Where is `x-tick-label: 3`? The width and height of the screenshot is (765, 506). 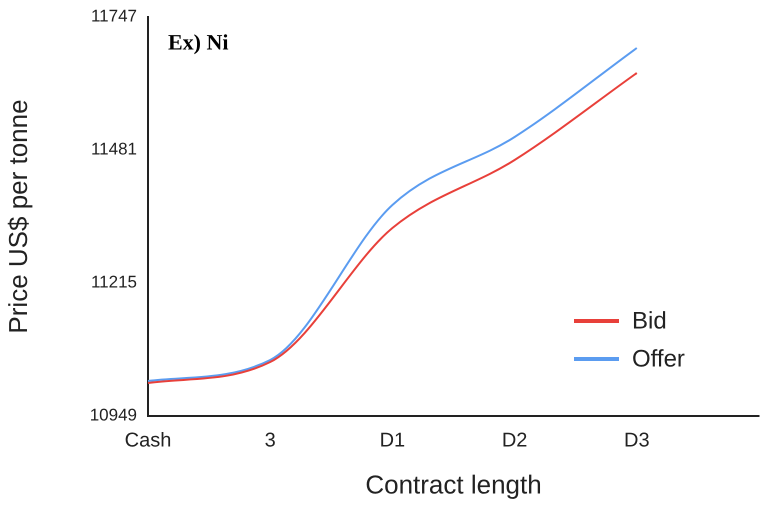
x-tick-label: 3 is located at coordinates (270, 441).